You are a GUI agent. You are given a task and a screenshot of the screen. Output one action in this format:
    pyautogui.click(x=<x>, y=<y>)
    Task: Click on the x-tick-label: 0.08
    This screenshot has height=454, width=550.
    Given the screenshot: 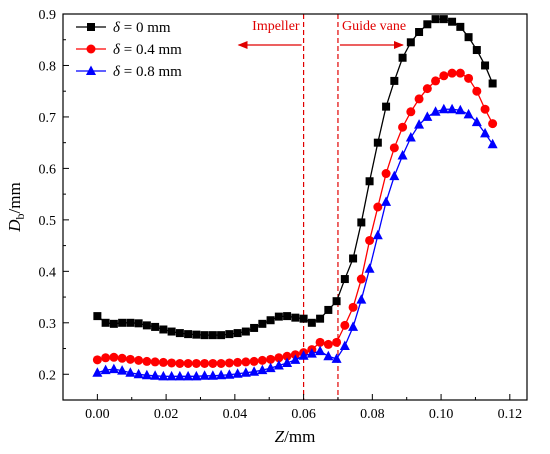 What is the action you would take?
    pyautogui.click(x=372, y=414)
    